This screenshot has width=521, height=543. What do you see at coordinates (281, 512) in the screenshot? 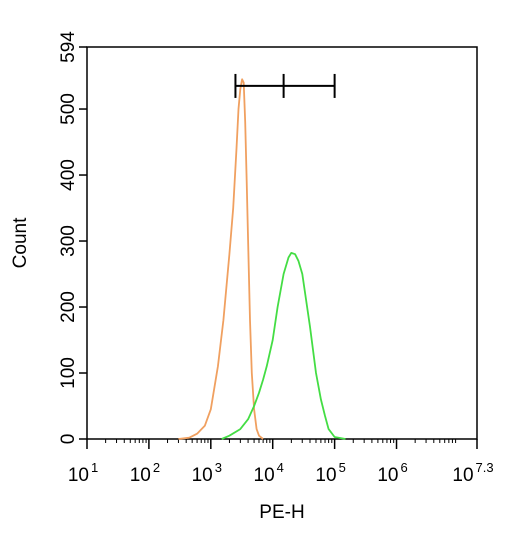
I see `x-axis-title: PE-H` at bounding box center [281, 512].